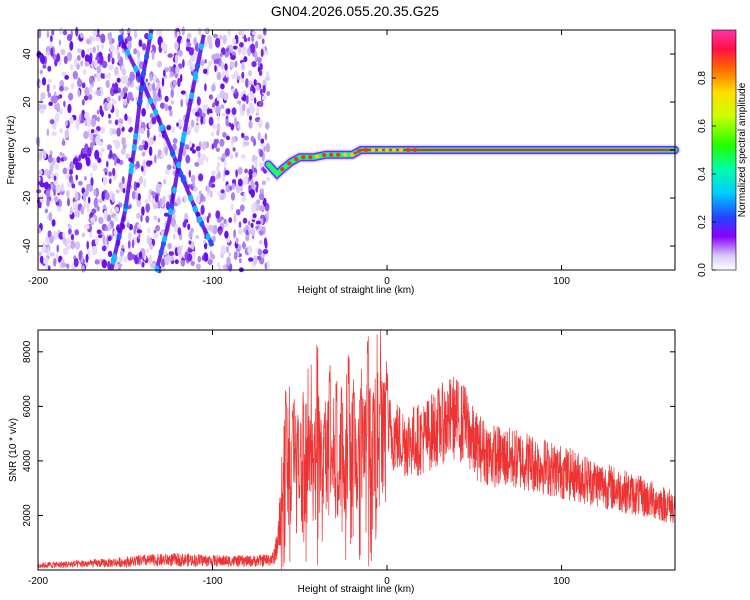 The width and height of the screenshot is (750, 600). Describe the element at coordinates (11, 150) in the screenshot. I see `spectrogram-y-label: Frequency (Hz)` at that location.